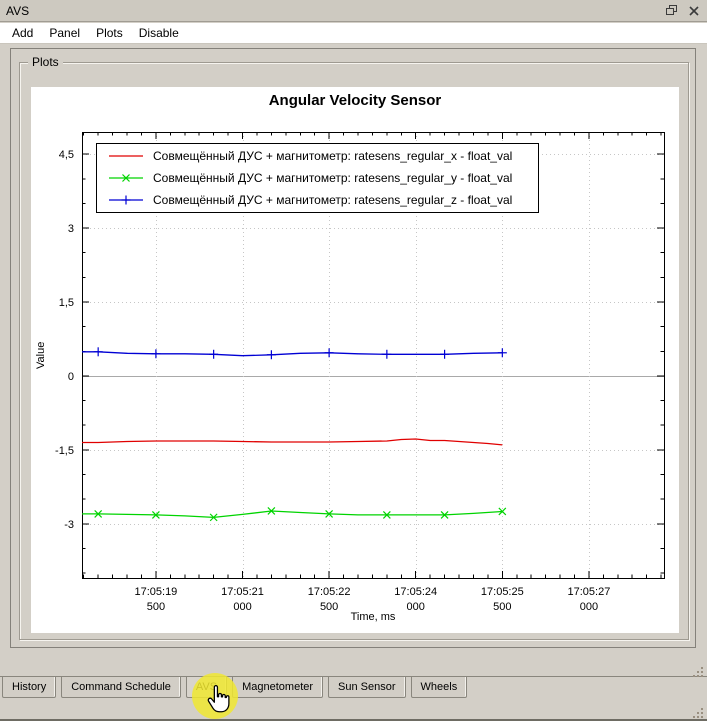 This screenshot has width=707, height=721. I want to click on close-icon, so click(694, 10).